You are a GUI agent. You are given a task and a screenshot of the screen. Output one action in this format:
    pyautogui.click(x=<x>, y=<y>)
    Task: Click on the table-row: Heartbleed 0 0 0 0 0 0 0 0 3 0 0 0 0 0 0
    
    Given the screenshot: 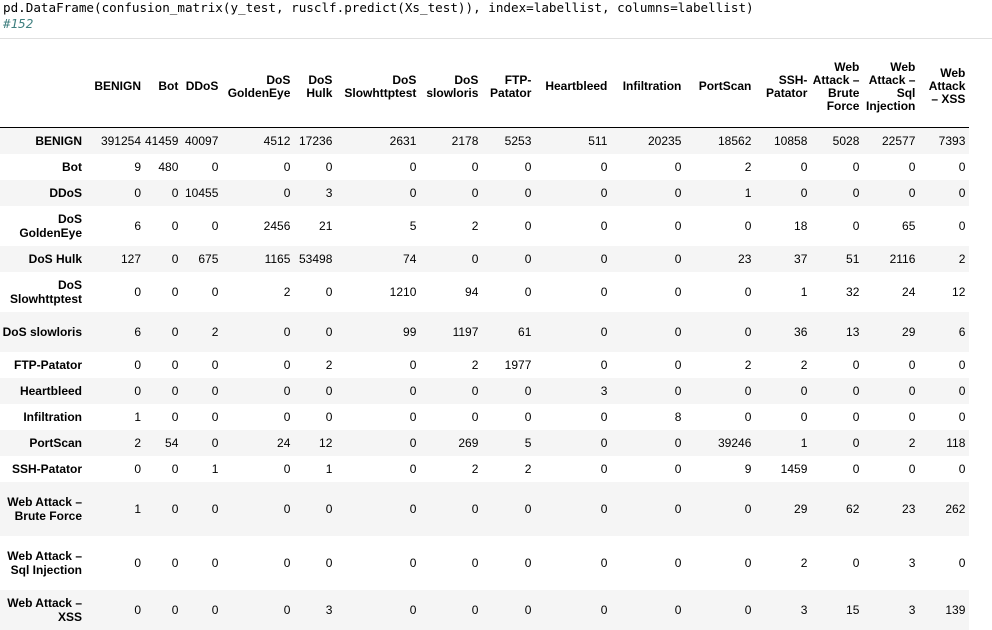 What is the action you would take?
    pyautogui.click(x=485, y=390)
    